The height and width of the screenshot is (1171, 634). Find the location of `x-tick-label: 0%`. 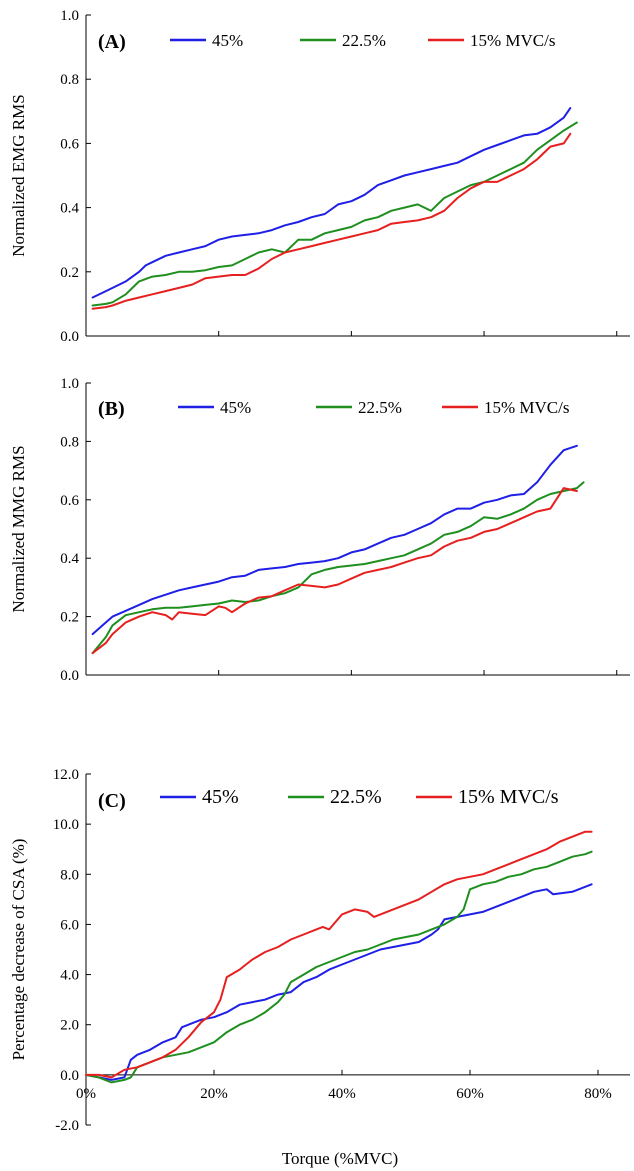

x-tick-label: 0% is located at coordinates (86, 1094).